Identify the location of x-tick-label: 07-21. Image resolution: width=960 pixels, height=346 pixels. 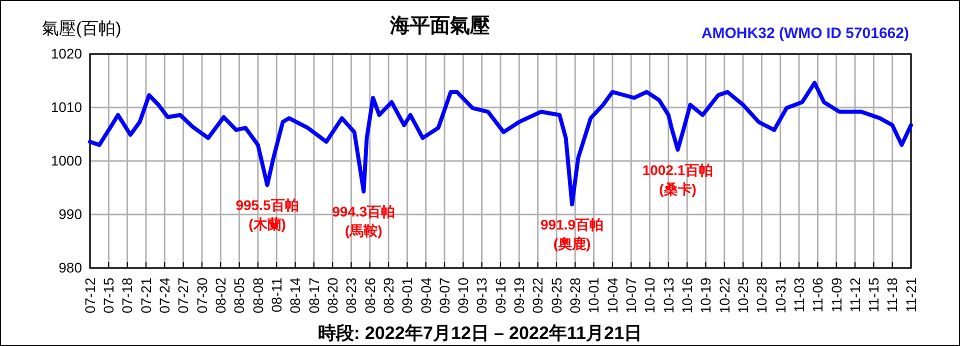
(146, 295).